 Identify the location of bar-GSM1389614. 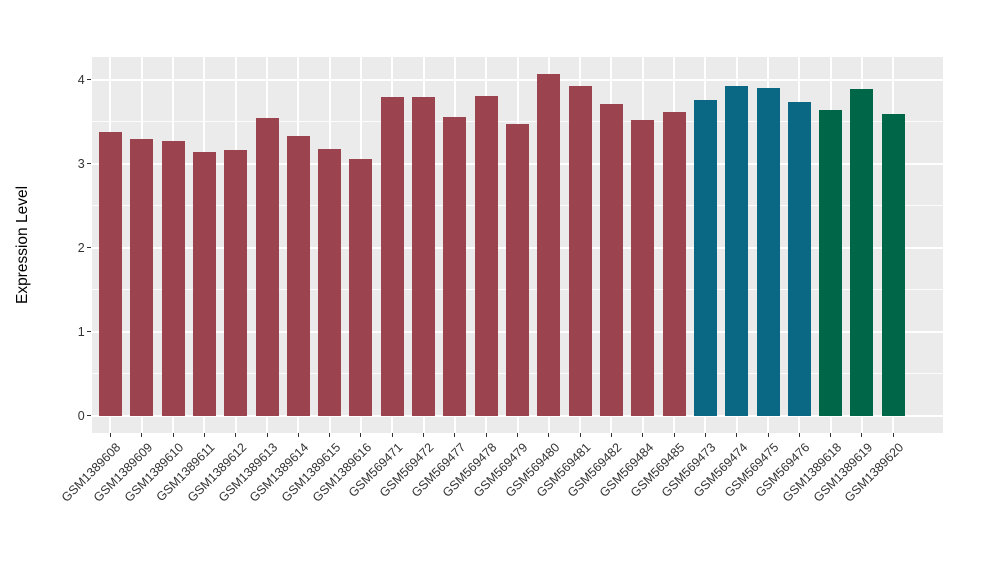
(298, 275).